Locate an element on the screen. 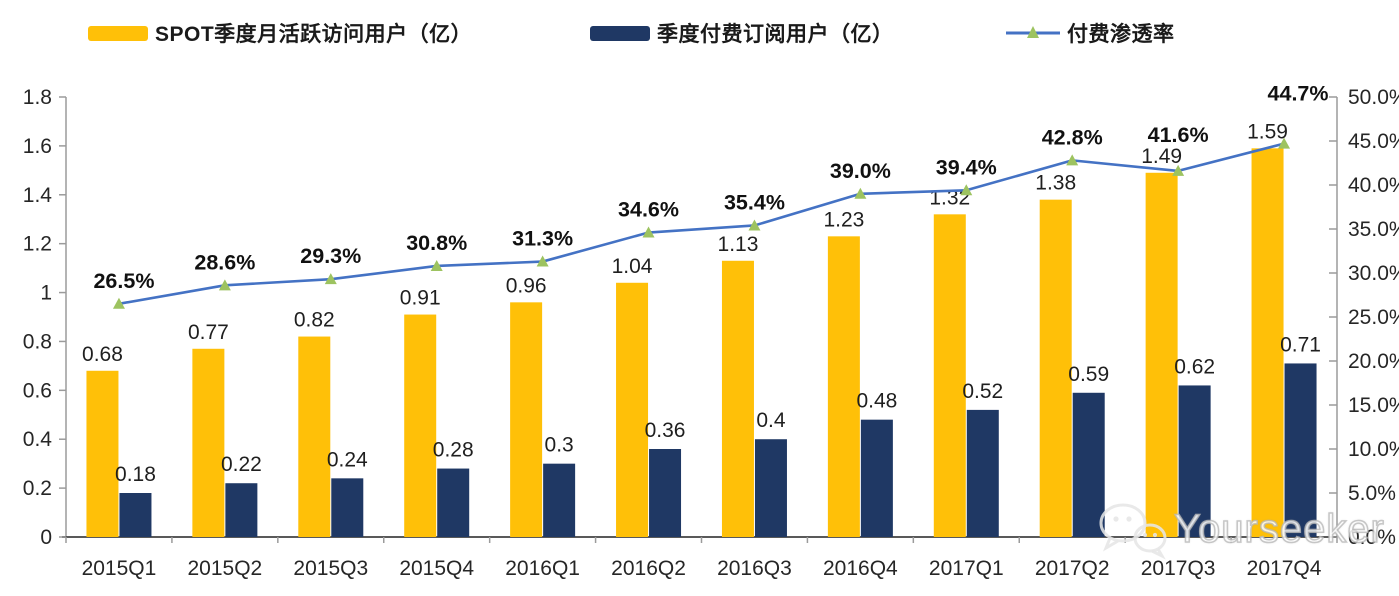 This screenshot has height=596, width=1399. line-marker-2015Q2 is located at coordinates (224, 285).